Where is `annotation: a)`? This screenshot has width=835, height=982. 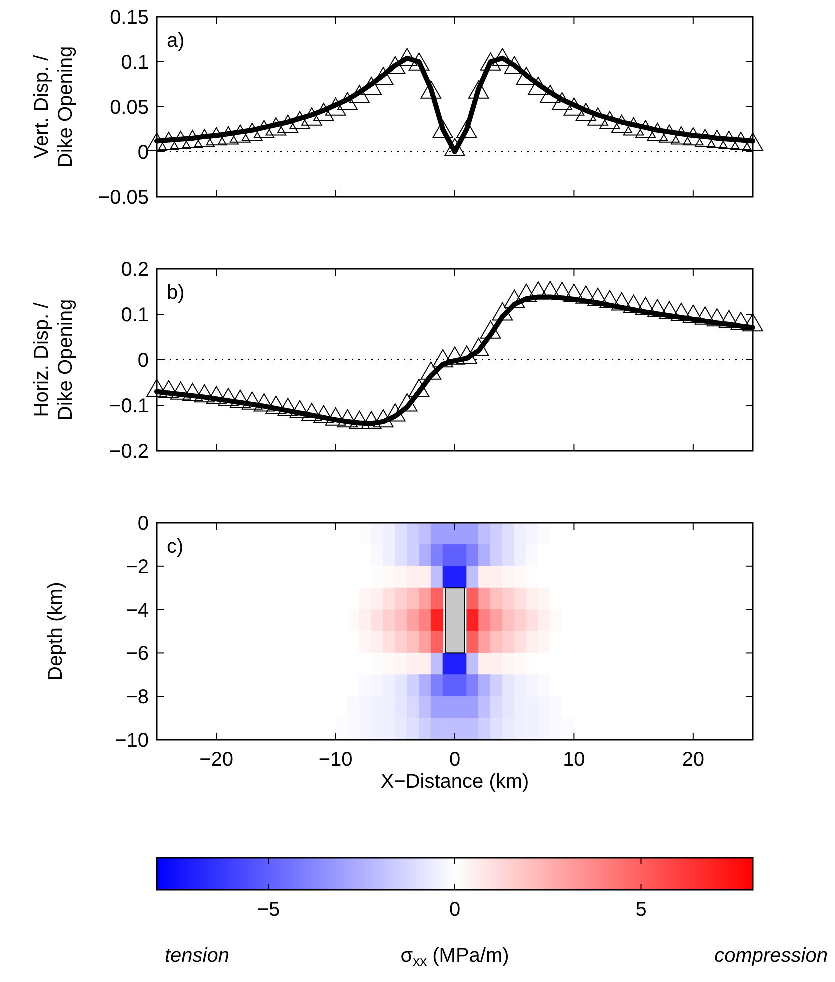
annotation: a) is located at coordinates (176, 41).